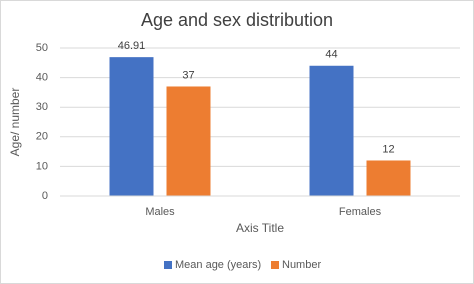 The image size is (474, 284). What do you see at coordinates (360, 212) in the screenshot?
I see `x-tick-label: Females` at bounding box center [360, 212].